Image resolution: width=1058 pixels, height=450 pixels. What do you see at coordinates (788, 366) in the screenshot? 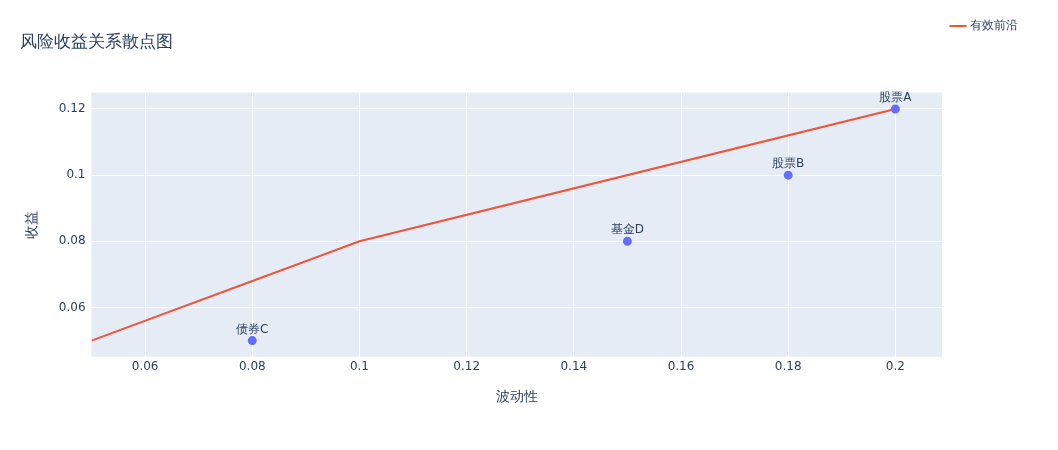
I see `x-tick-label: 0.18` at bounding box center [788, 366].